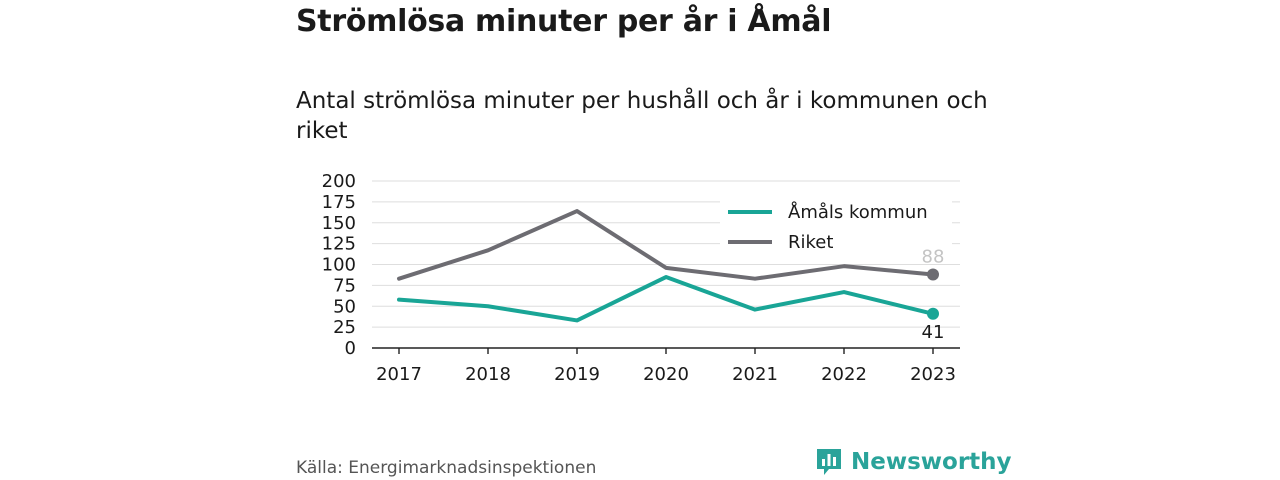 The height and width of the screenshot is (480, 1280). What do you see at coordinates (339, 265) in the screenshot?
I see `y-tick-label: 100` at bounding box center [339, 265].